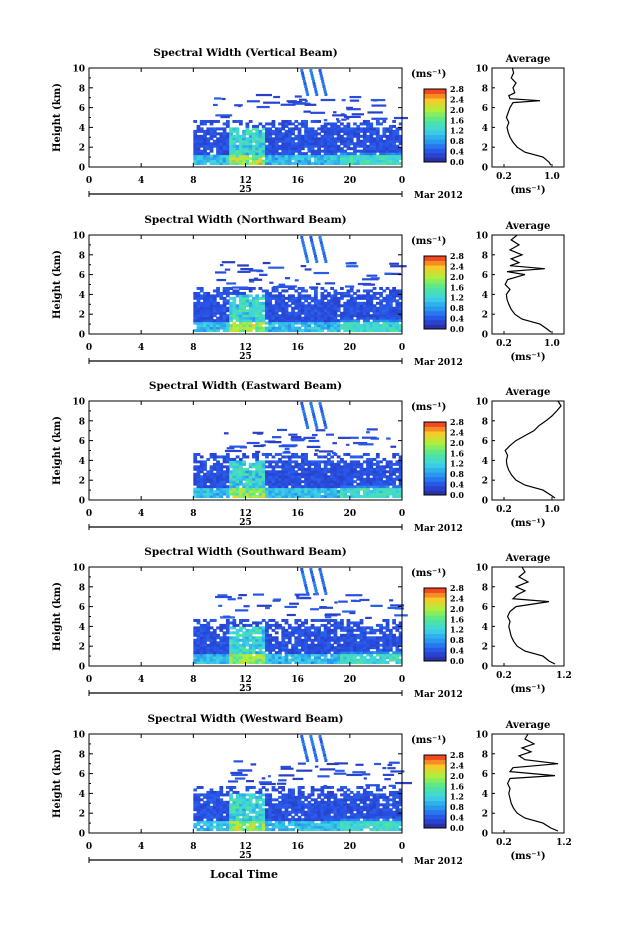 The height and width of the screenshot is (929, 623). What do you see at coordinates (528, 116) in the screenshot?
I see `average-profile-line` at bounding box center [528, 116].